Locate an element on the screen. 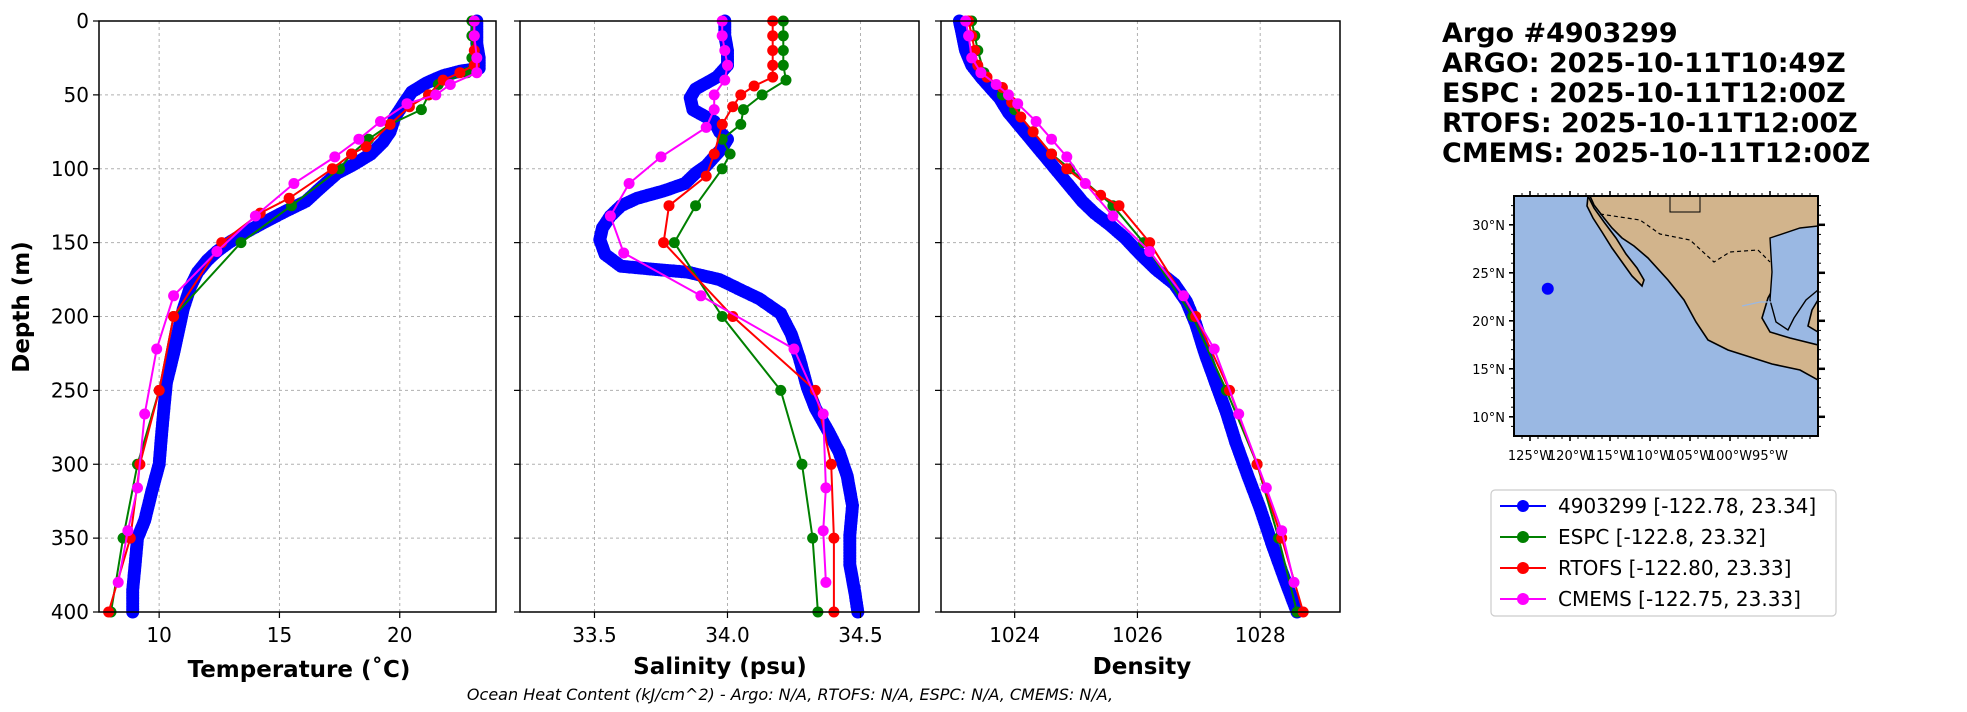  y-tick-label: 50 is located at coordinates (76, 95).